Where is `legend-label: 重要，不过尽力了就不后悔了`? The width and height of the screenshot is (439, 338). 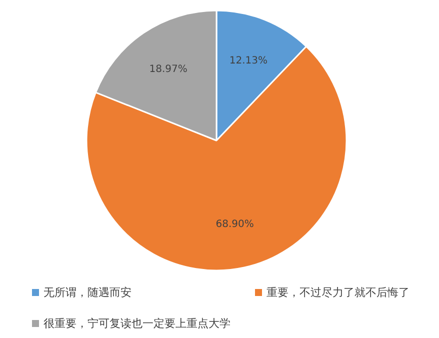
legend-label: 重要，不过尽力了就不后悔了 is located at coordinates (338, 292).